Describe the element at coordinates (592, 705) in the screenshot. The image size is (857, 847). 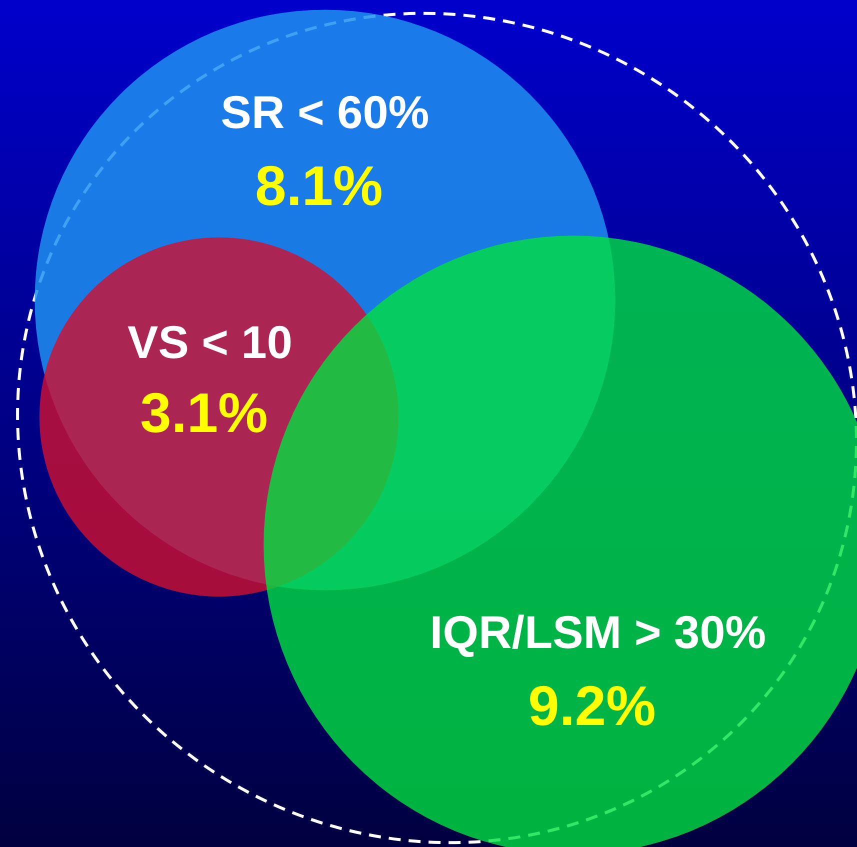
I see `data-label: 9.2%` at that location.